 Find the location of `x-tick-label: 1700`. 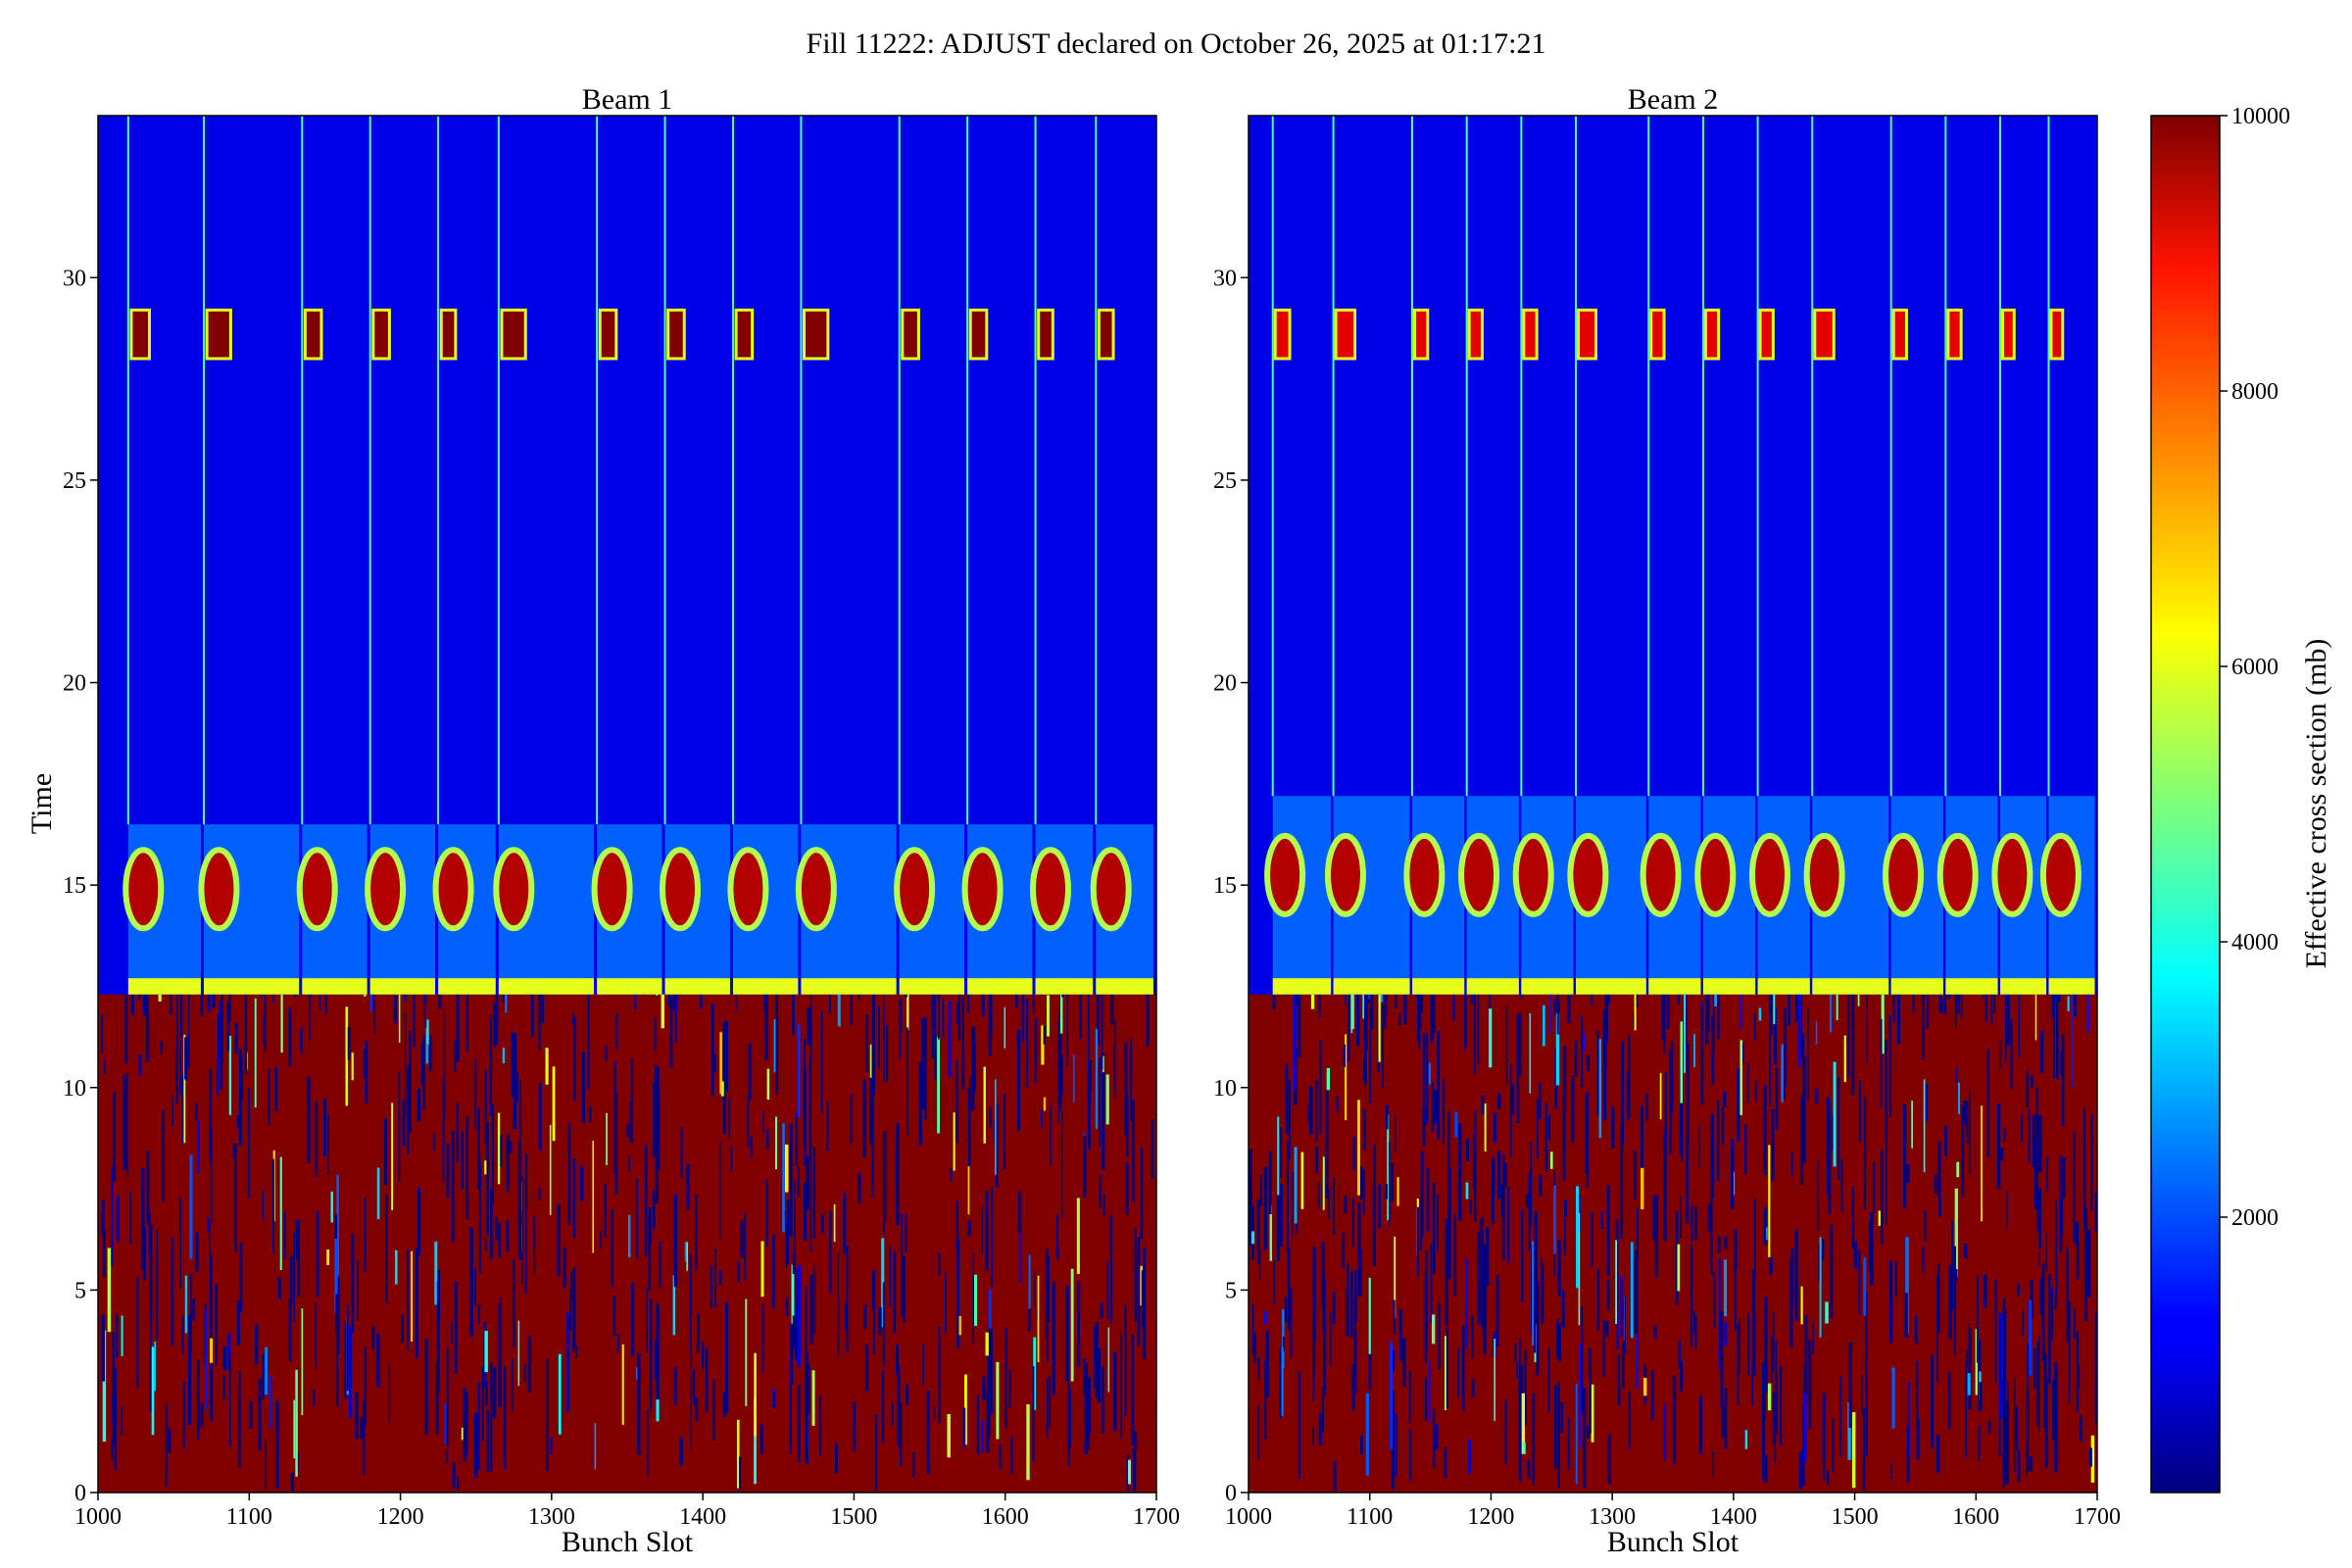

x-tick-label: 1700 is located at coordinates (2097, 1517).